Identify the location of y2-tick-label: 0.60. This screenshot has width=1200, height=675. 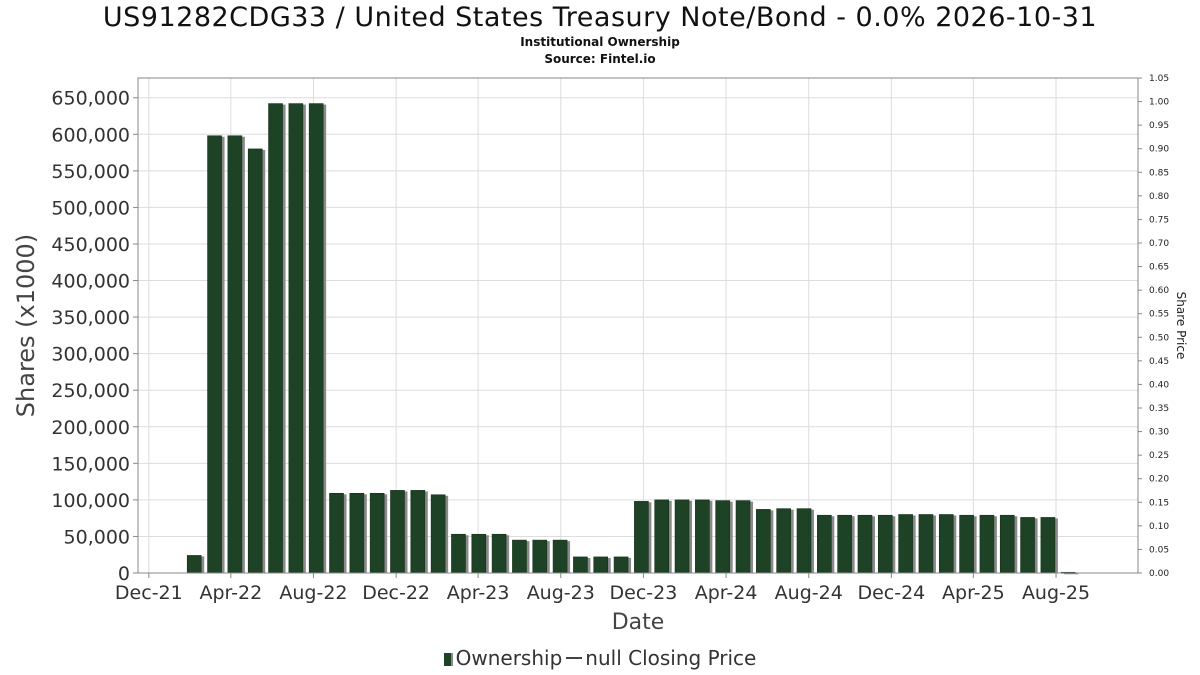
(1159, 291).